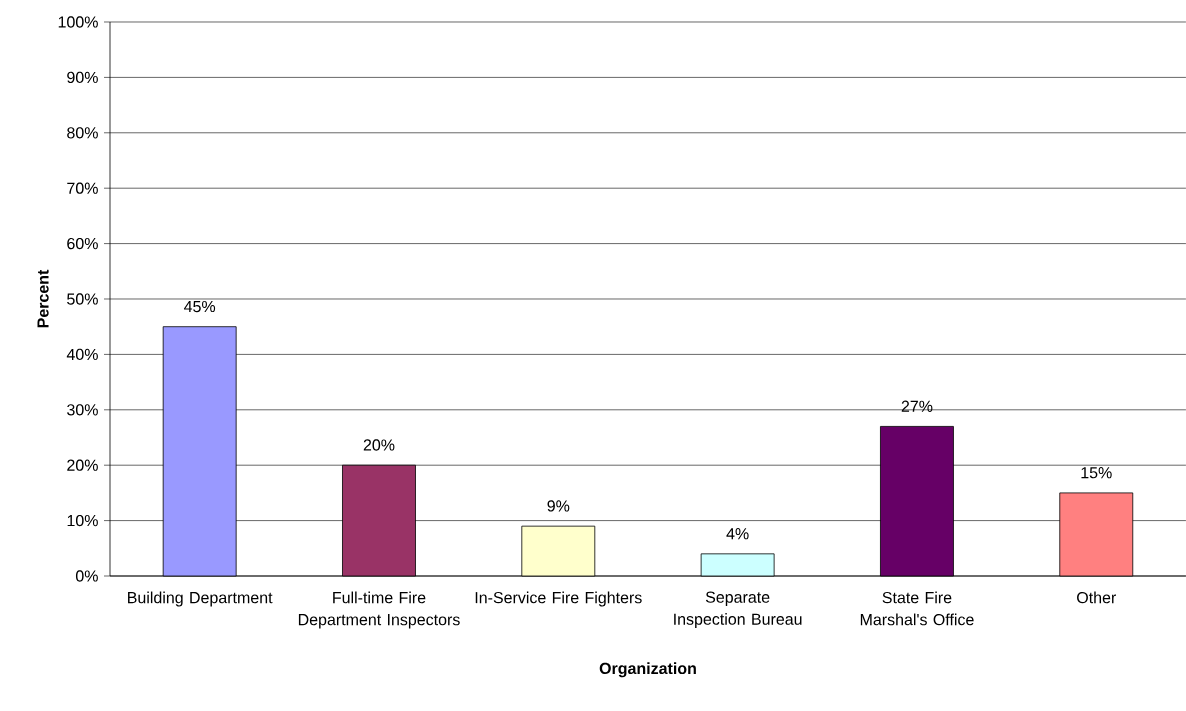 This screenshot has width=1186, height=711. What do you see at coordinates (917, 608) in the screenshot?
I see `x-tick-label: State Fire Marshal's Office` at bounding box center [917, 608].